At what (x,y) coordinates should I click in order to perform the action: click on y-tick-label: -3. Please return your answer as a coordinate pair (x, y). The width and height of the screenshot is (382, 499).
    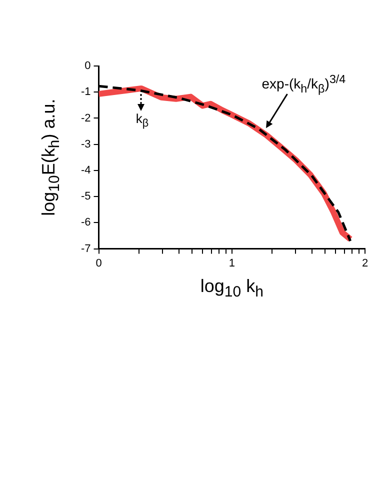
    Looking at the image, I should click on (86, 144).